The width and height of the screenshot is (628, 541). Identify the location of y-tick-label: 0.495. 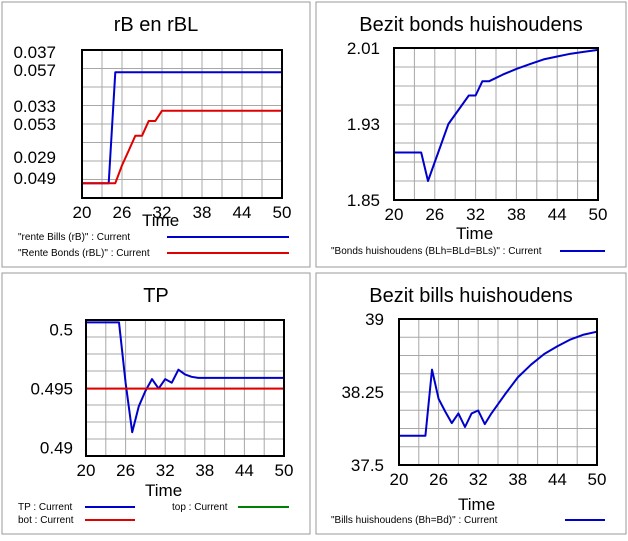
(51, 389).